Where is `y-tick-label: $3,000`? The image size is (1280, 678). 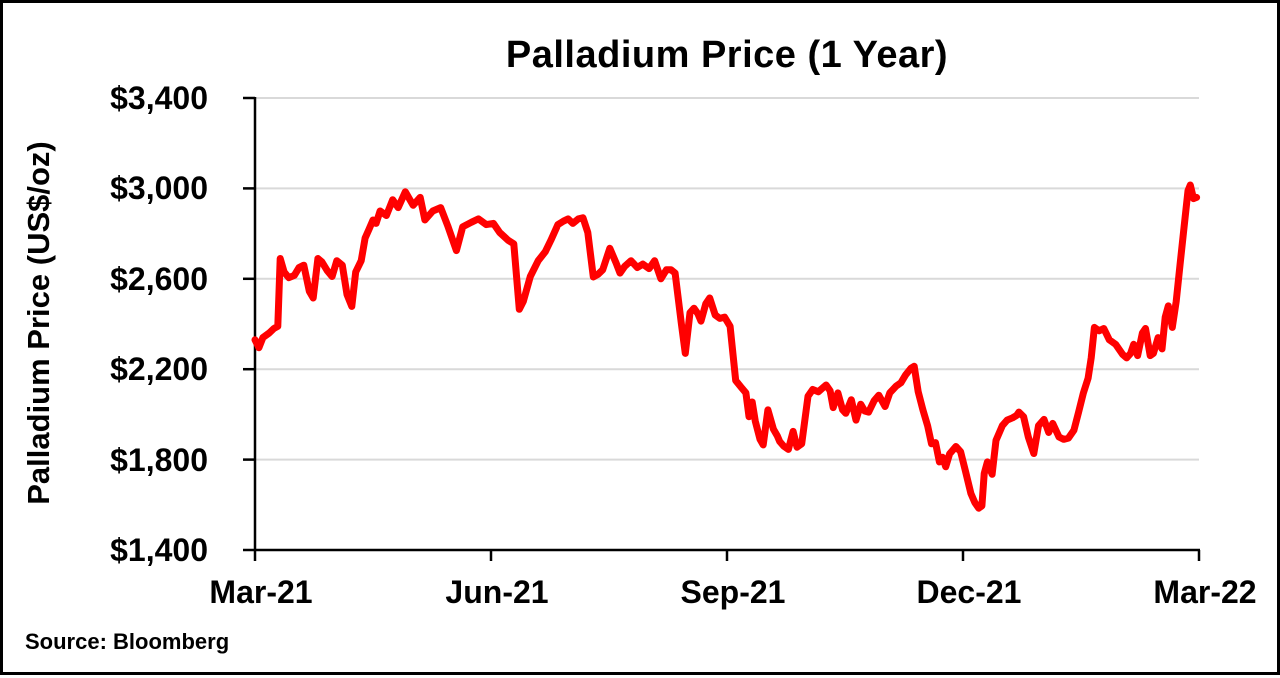 y-tick-label: $3,000 is located at coordinates (159, 188).